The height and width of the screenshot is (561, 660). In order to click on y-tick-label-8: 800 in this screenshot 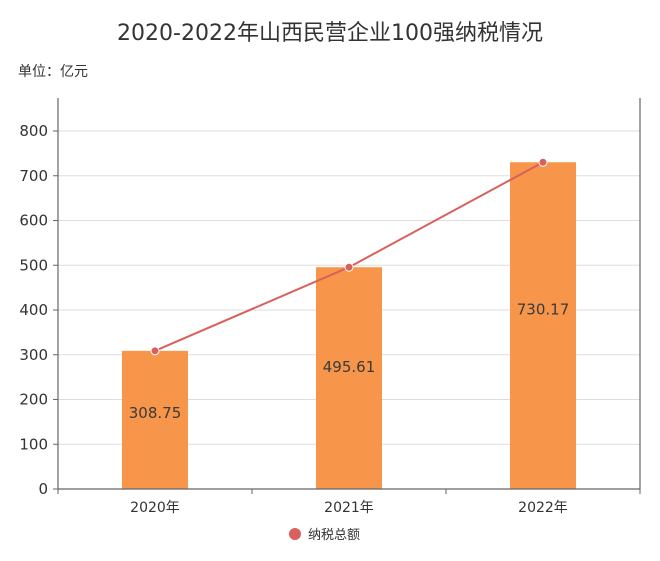, I will do `click(33, 131)`.